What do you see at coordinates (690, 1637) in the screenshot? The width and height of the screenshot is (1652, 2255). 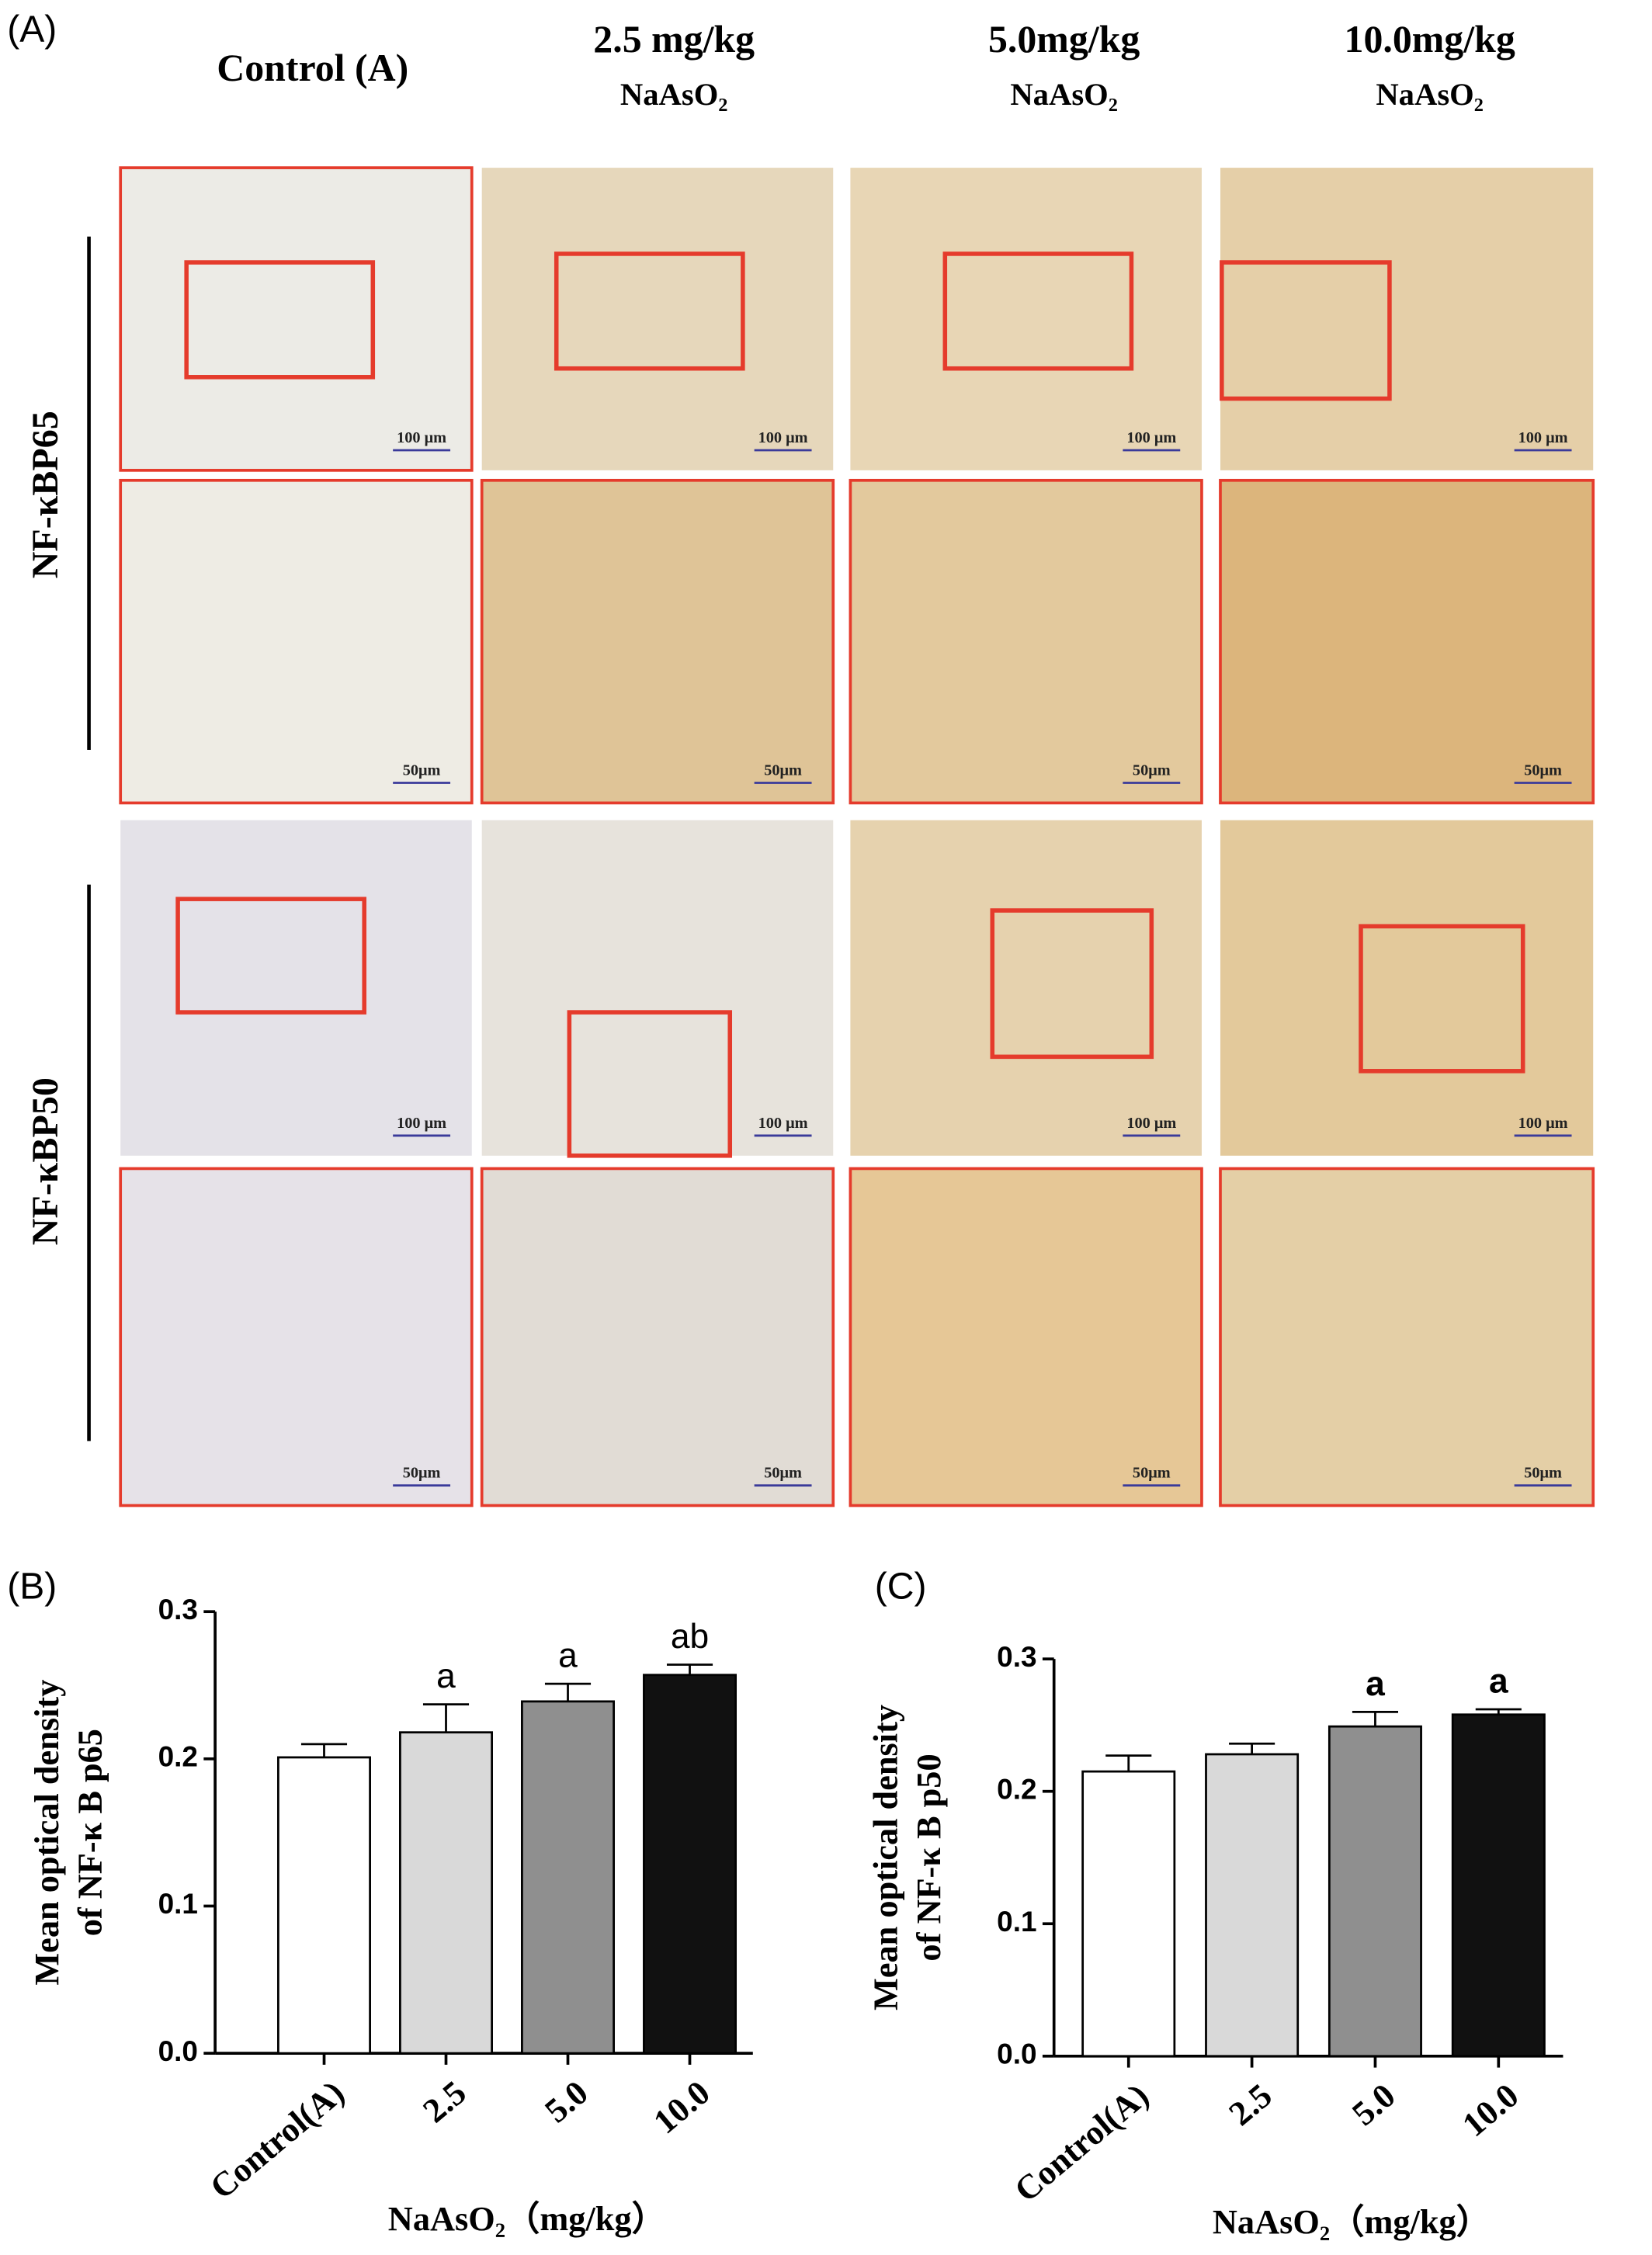 I see `bar-annotation: ab` at bounding box center [690, 1637].